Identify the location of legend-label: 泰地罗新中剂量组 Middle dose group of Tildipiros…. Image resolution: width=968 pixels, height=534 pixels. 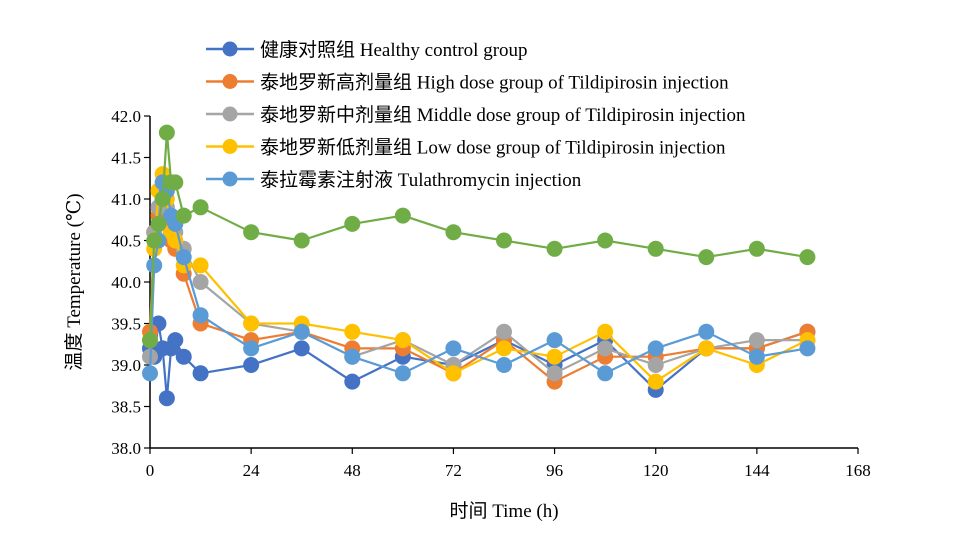
(503, 115).